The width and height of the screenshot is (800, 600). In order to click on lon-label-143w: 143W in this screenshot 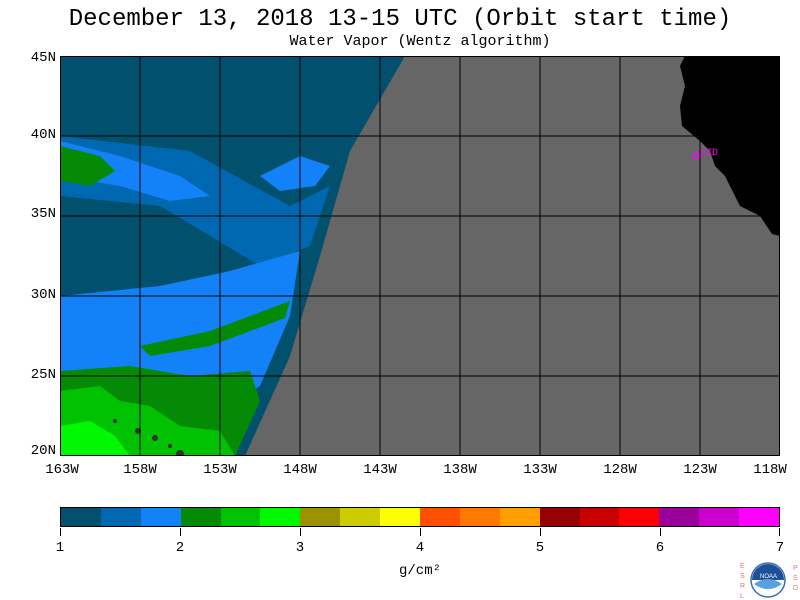, I will do `click(380, 470)`.